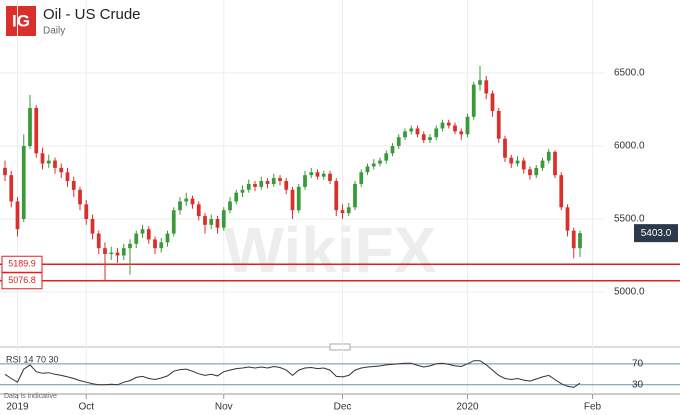  I want to click on rsi-tick-label: 70, so click(638, 363).